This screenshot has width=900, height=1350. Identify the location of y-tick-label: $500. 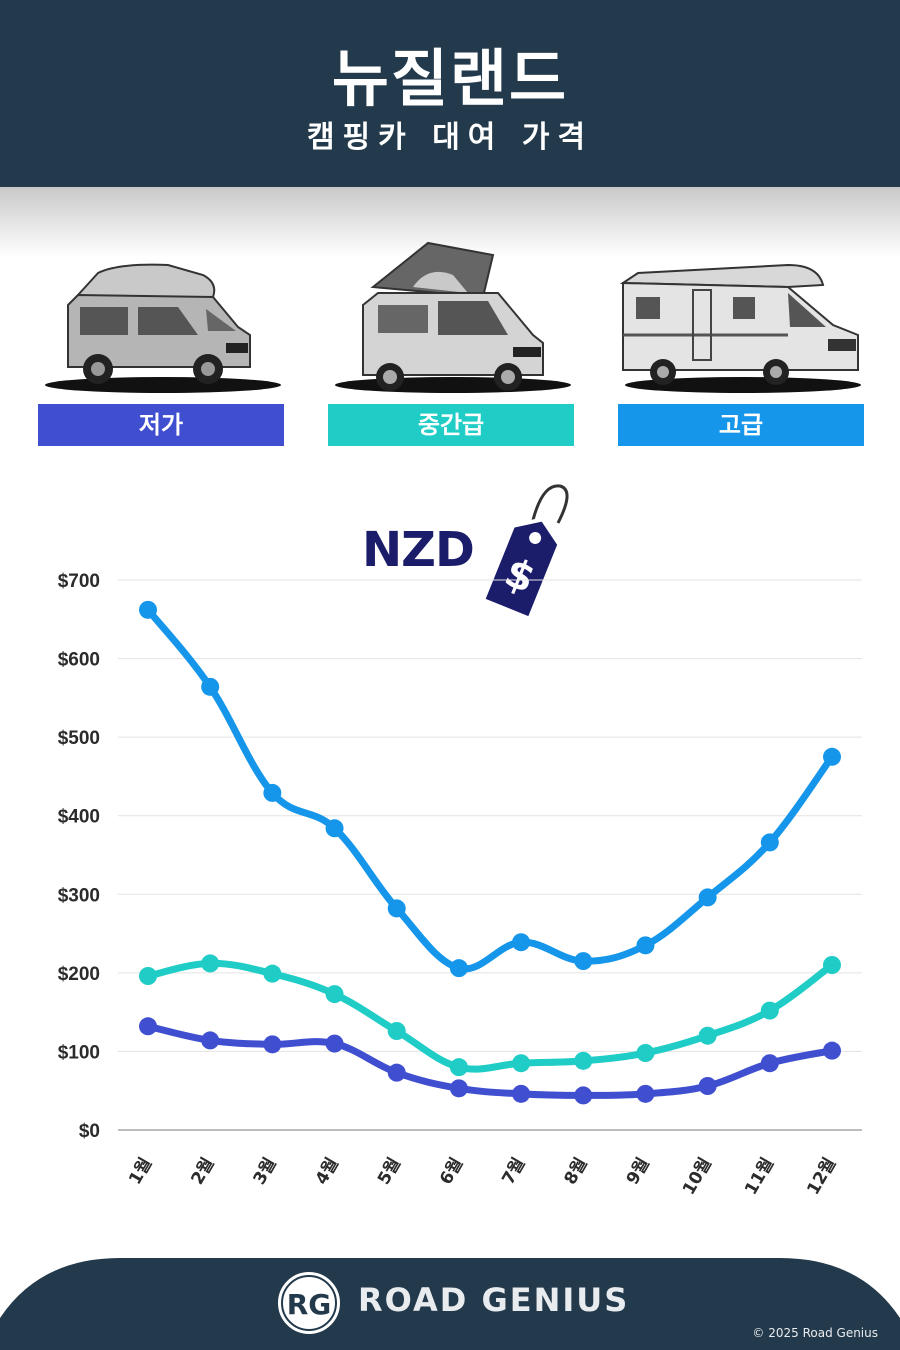
(79, 738).